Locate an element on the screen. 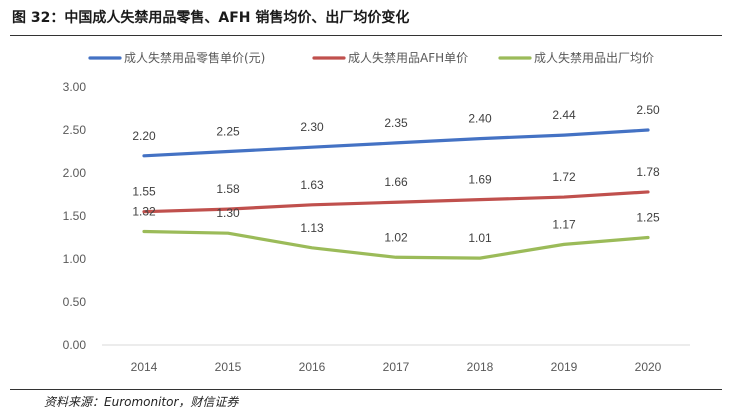 Image resolution: width=733 pixels, height=416 pixels. y-tick-label: 2.00 is located at coordinates (75, 173).